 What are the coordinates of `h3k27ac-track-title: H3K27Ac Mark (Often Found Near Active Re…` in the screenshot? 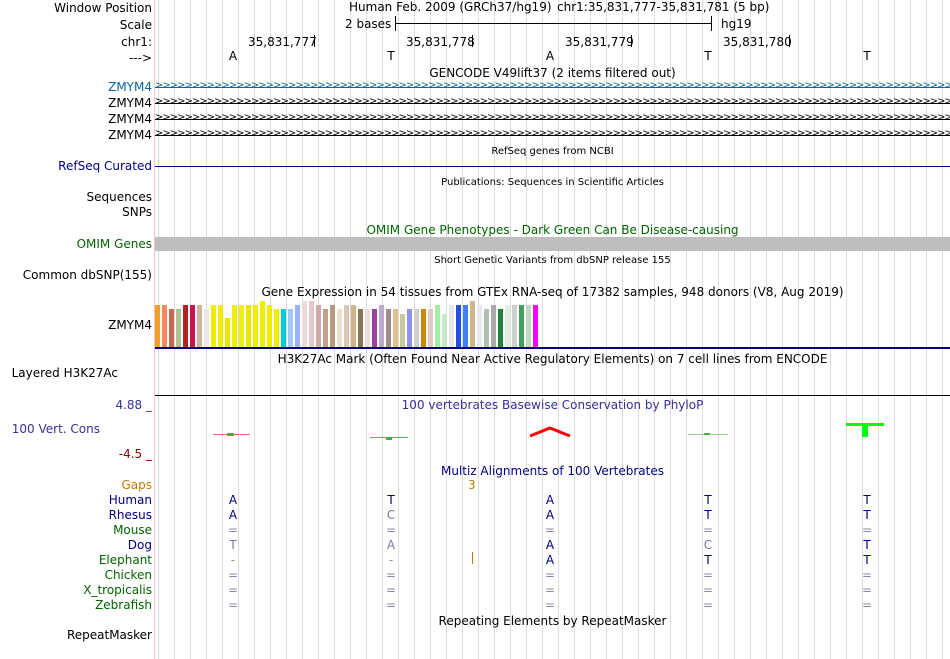 It's located at (552, 359).